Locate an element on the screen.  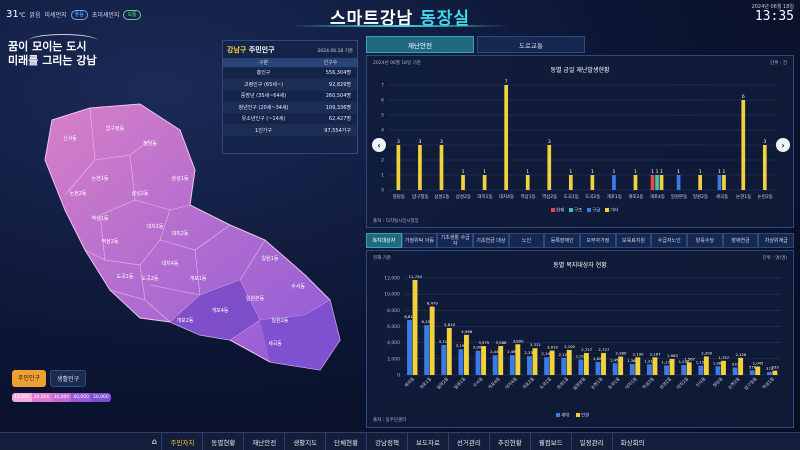
map-district-label: 삼성2동 is located at coordinates (140, 193).